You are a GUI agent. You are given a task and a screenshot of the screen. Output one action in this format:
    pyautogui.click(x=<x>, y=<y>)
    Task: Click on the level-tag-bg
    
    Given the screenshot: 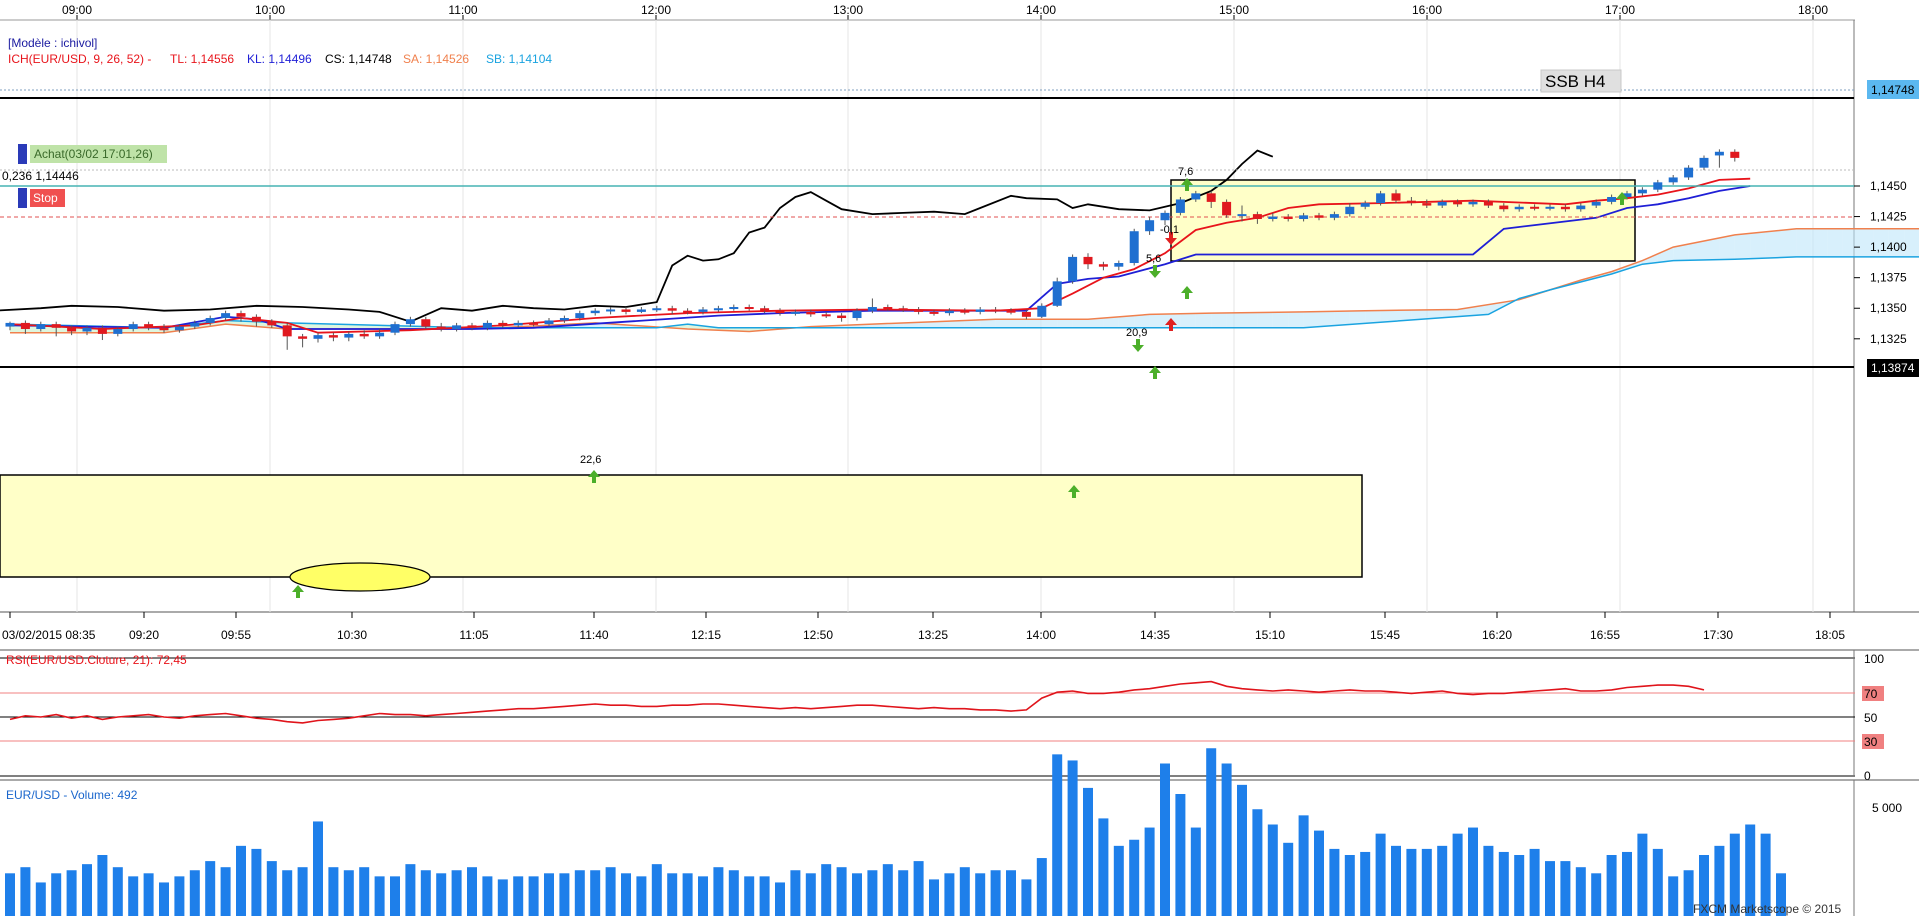 What is the action you would take?
    pyautogui.click(x=1893, y=368)
    